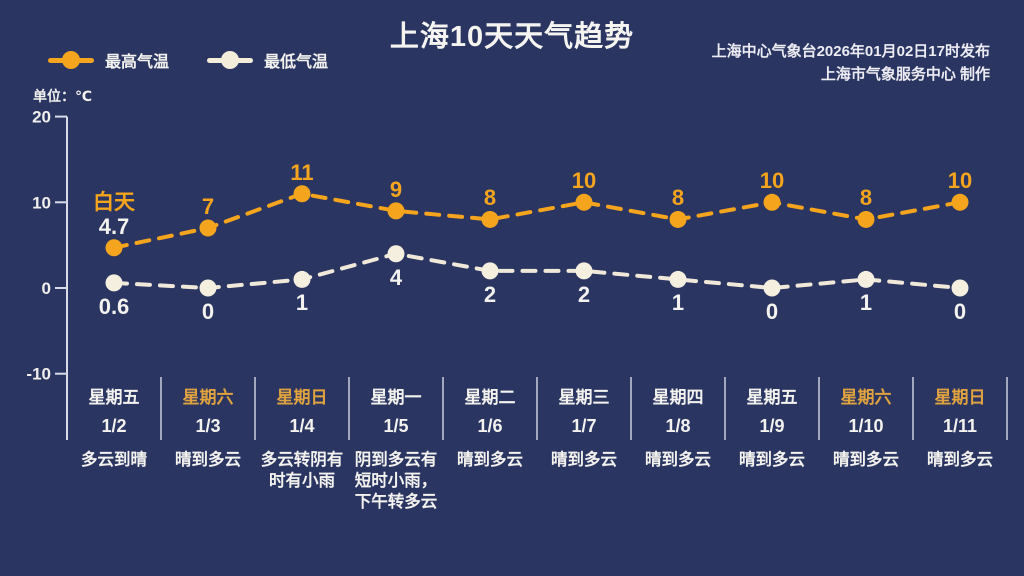 The image size is (1024, 576). I want to click on weekday-label: 星期二, so click(490, 397).